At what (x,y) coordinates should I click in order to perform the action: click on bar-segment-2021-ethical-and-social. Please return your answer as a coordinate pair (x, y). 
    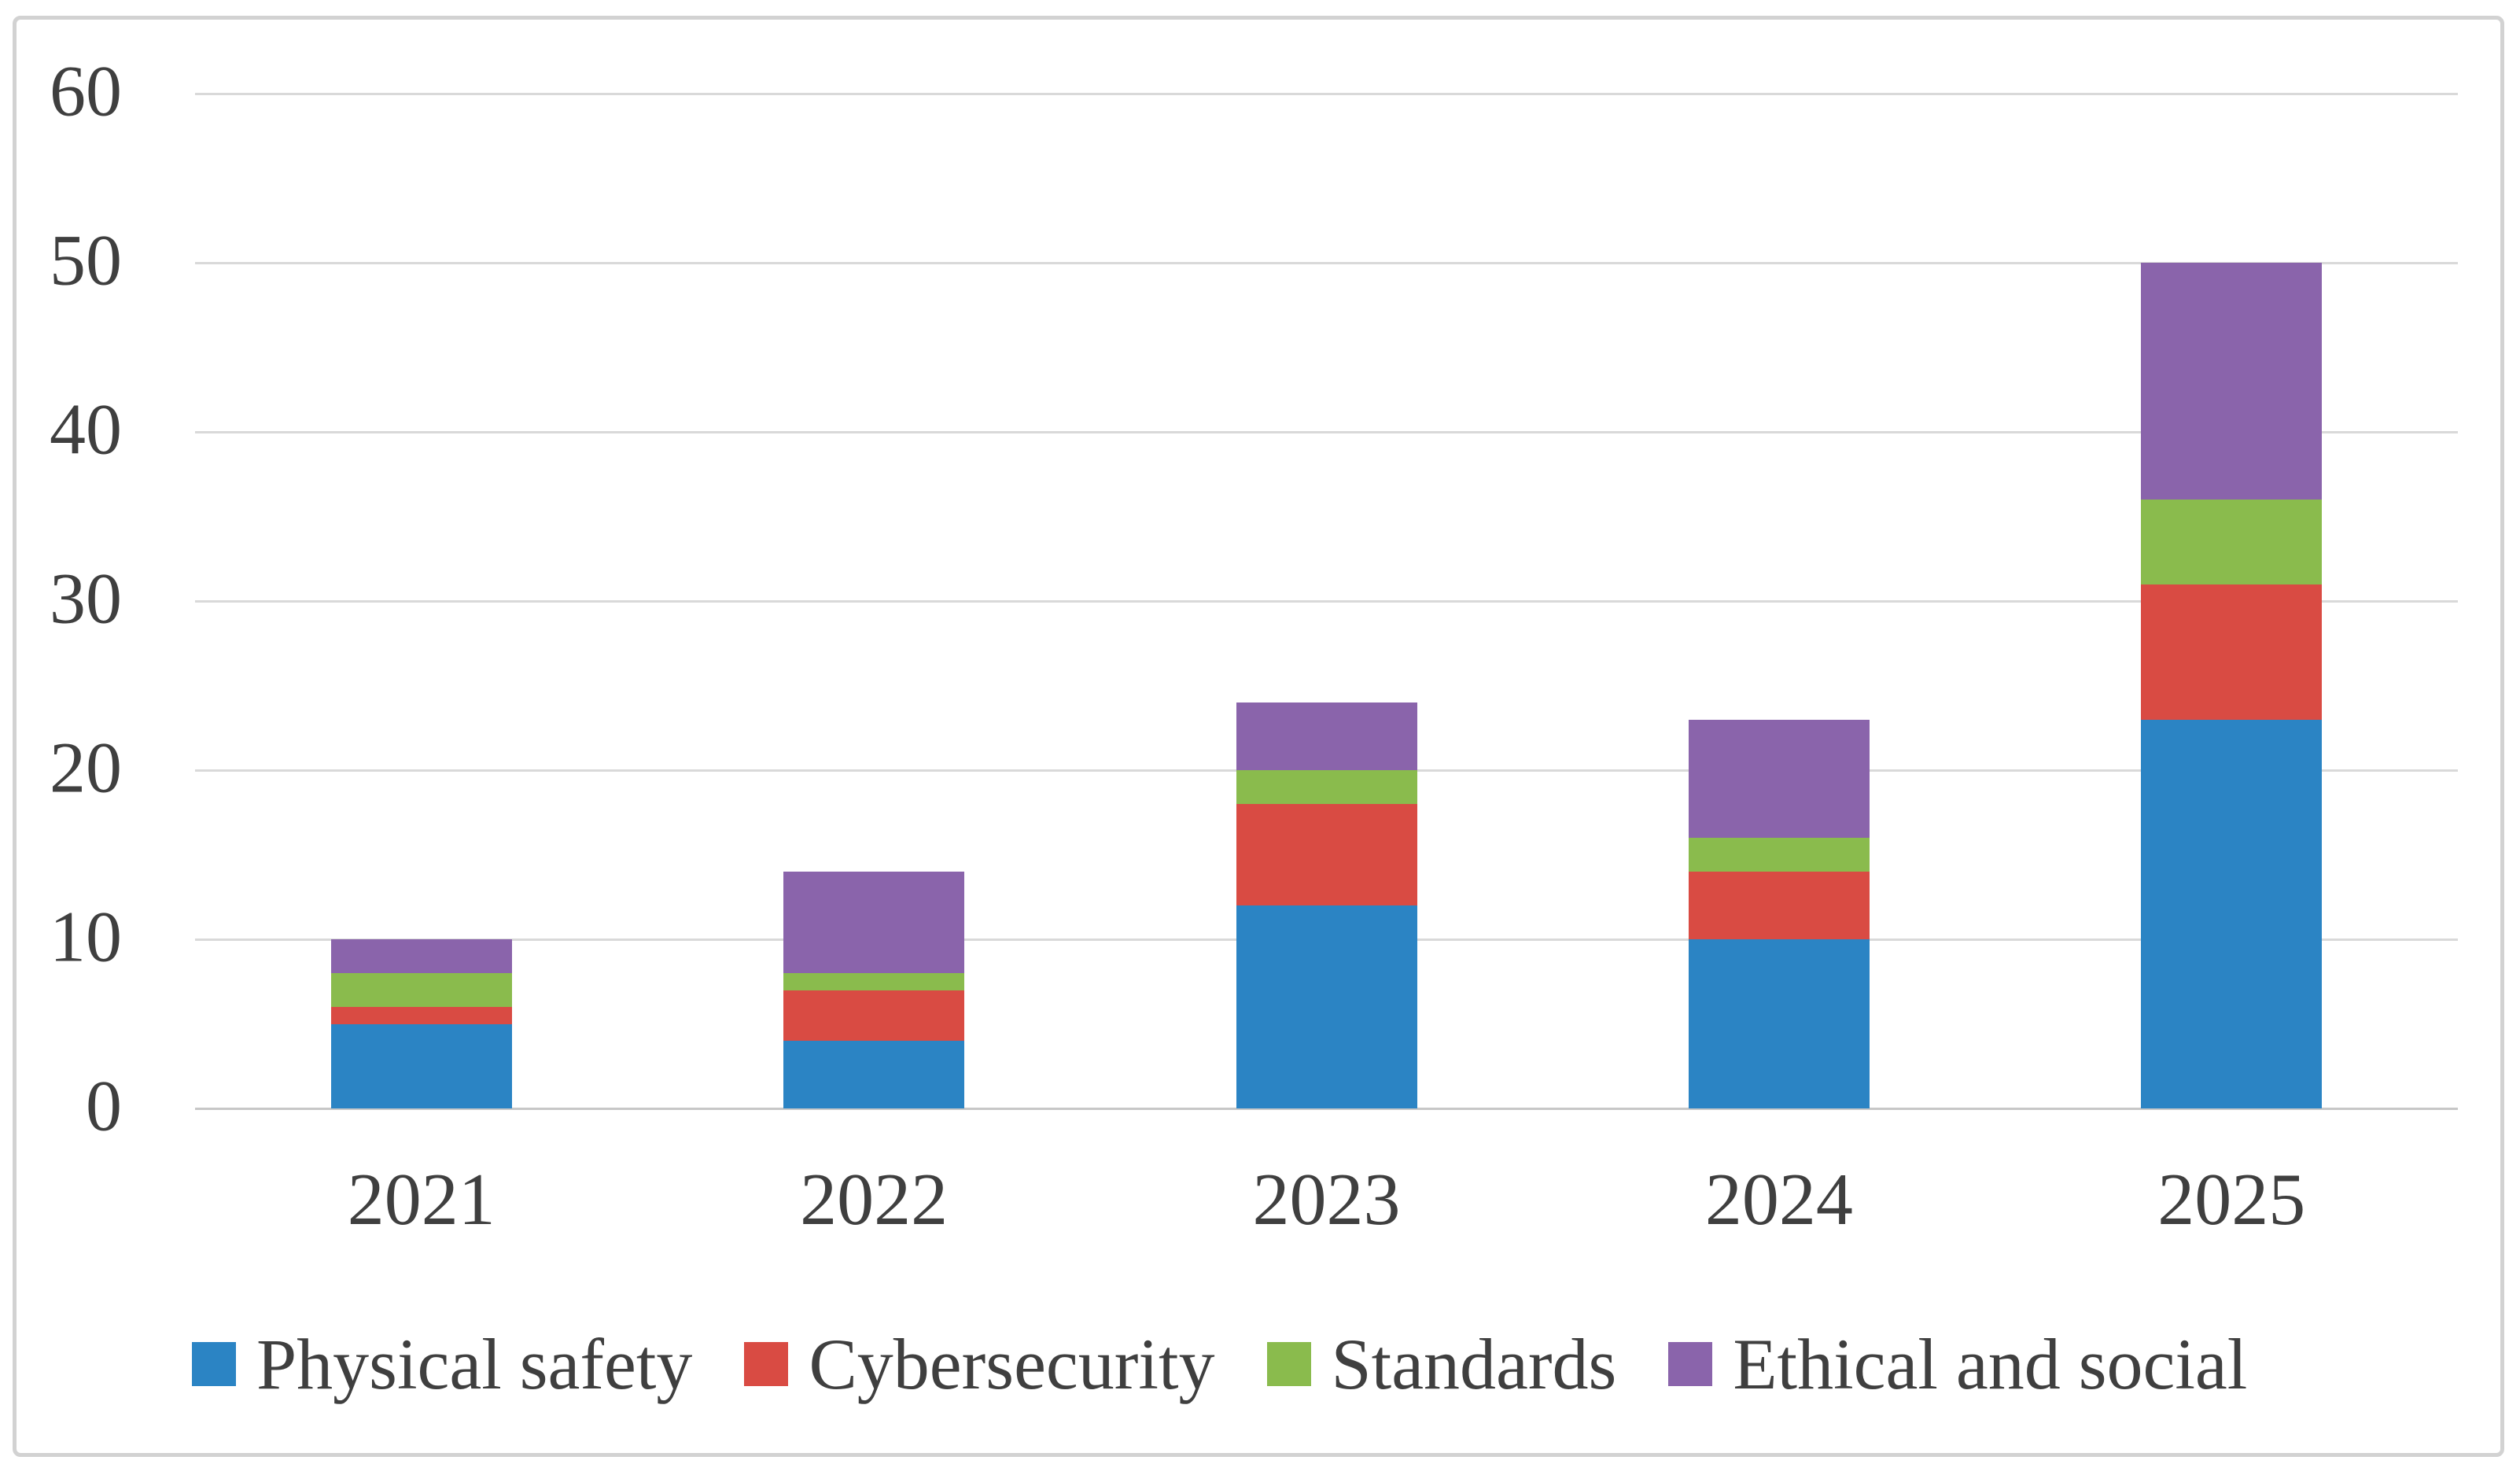
    Looking at the image, I should click on (421, 956).